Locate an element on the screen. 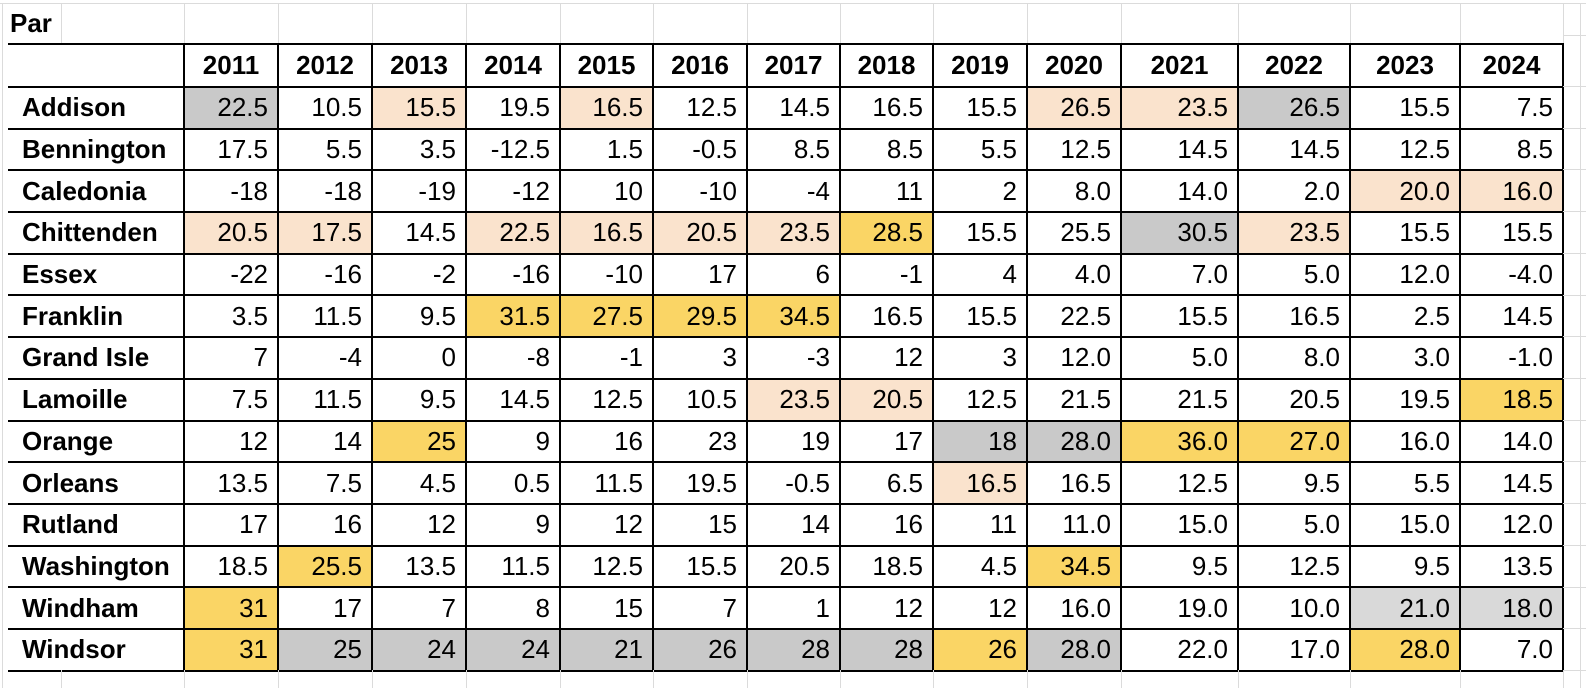 This screenshot has width=1586, height=688. cell-addison-2014: 19.5 is located at coordinates (513, 108).